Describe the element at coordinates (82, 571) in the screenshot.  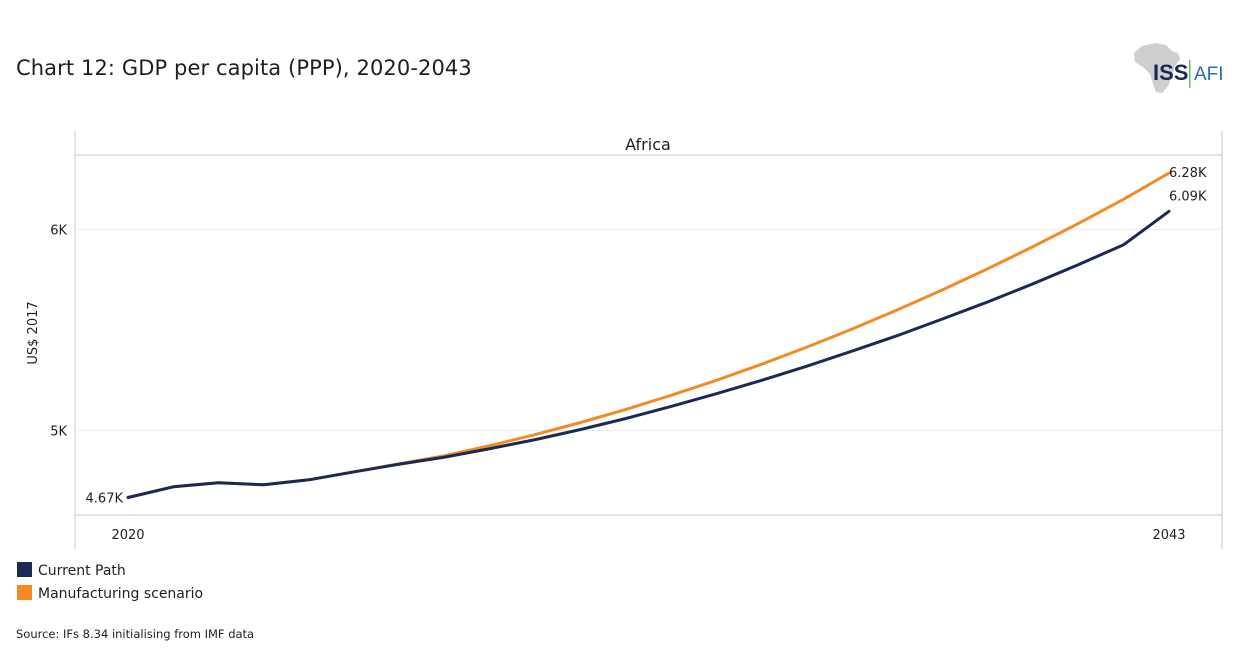
I see `legend-label-current-path: Current Path` at that location.